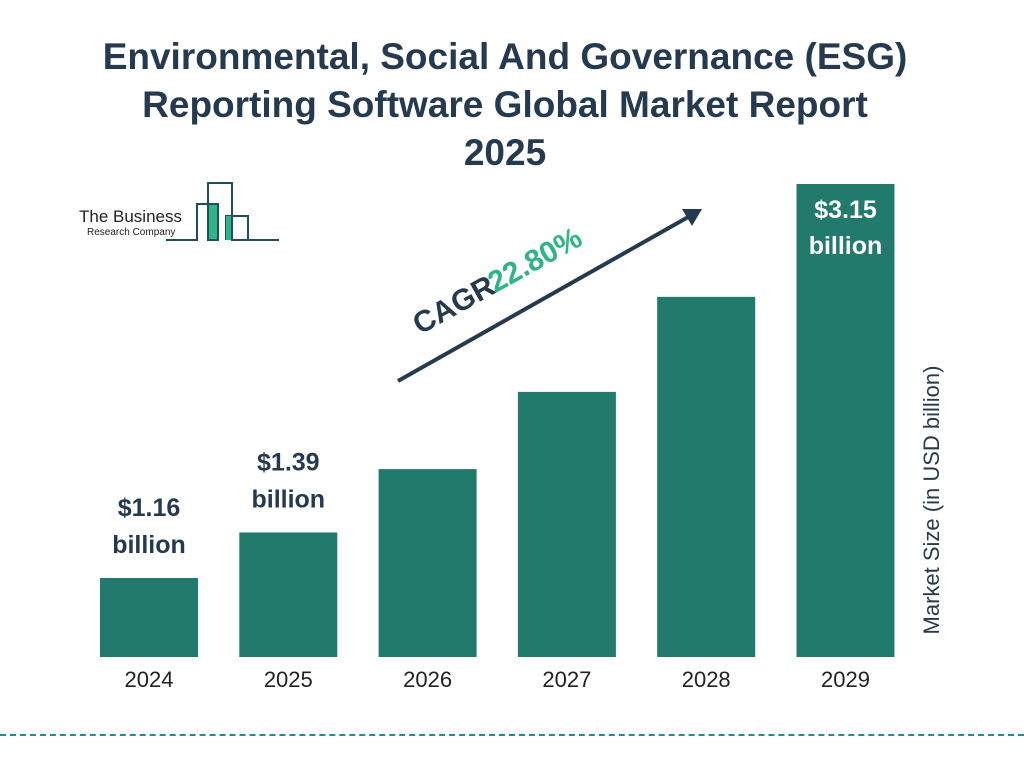 The width and height of the screenshot is (1024, 768). I want to click on x-tick-label: 2024, so click(149, 679).